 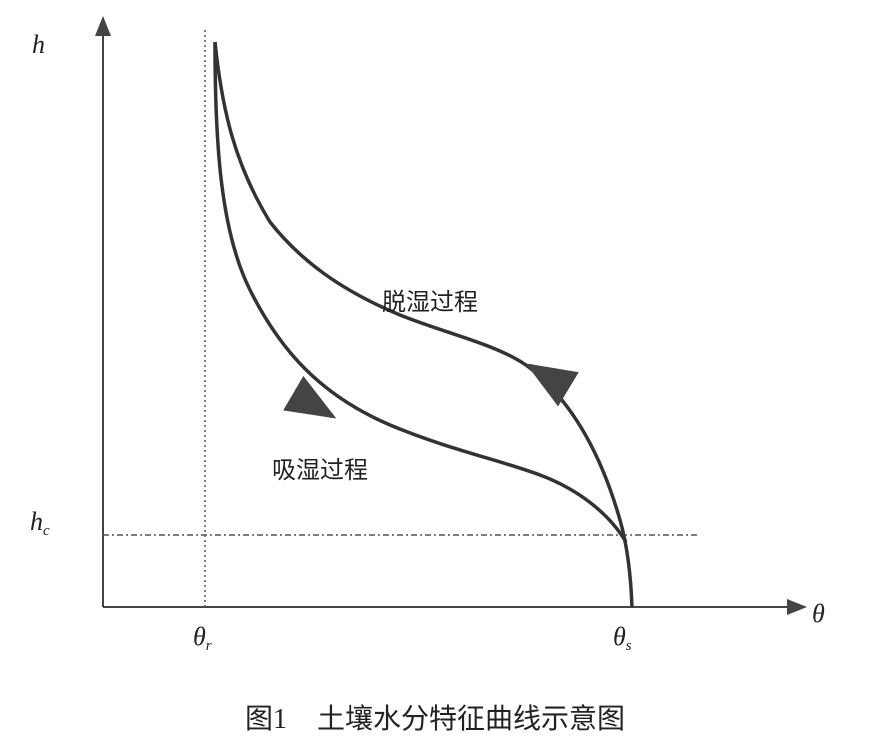 I want to click on subscript: r, so click(x=209, y=646).